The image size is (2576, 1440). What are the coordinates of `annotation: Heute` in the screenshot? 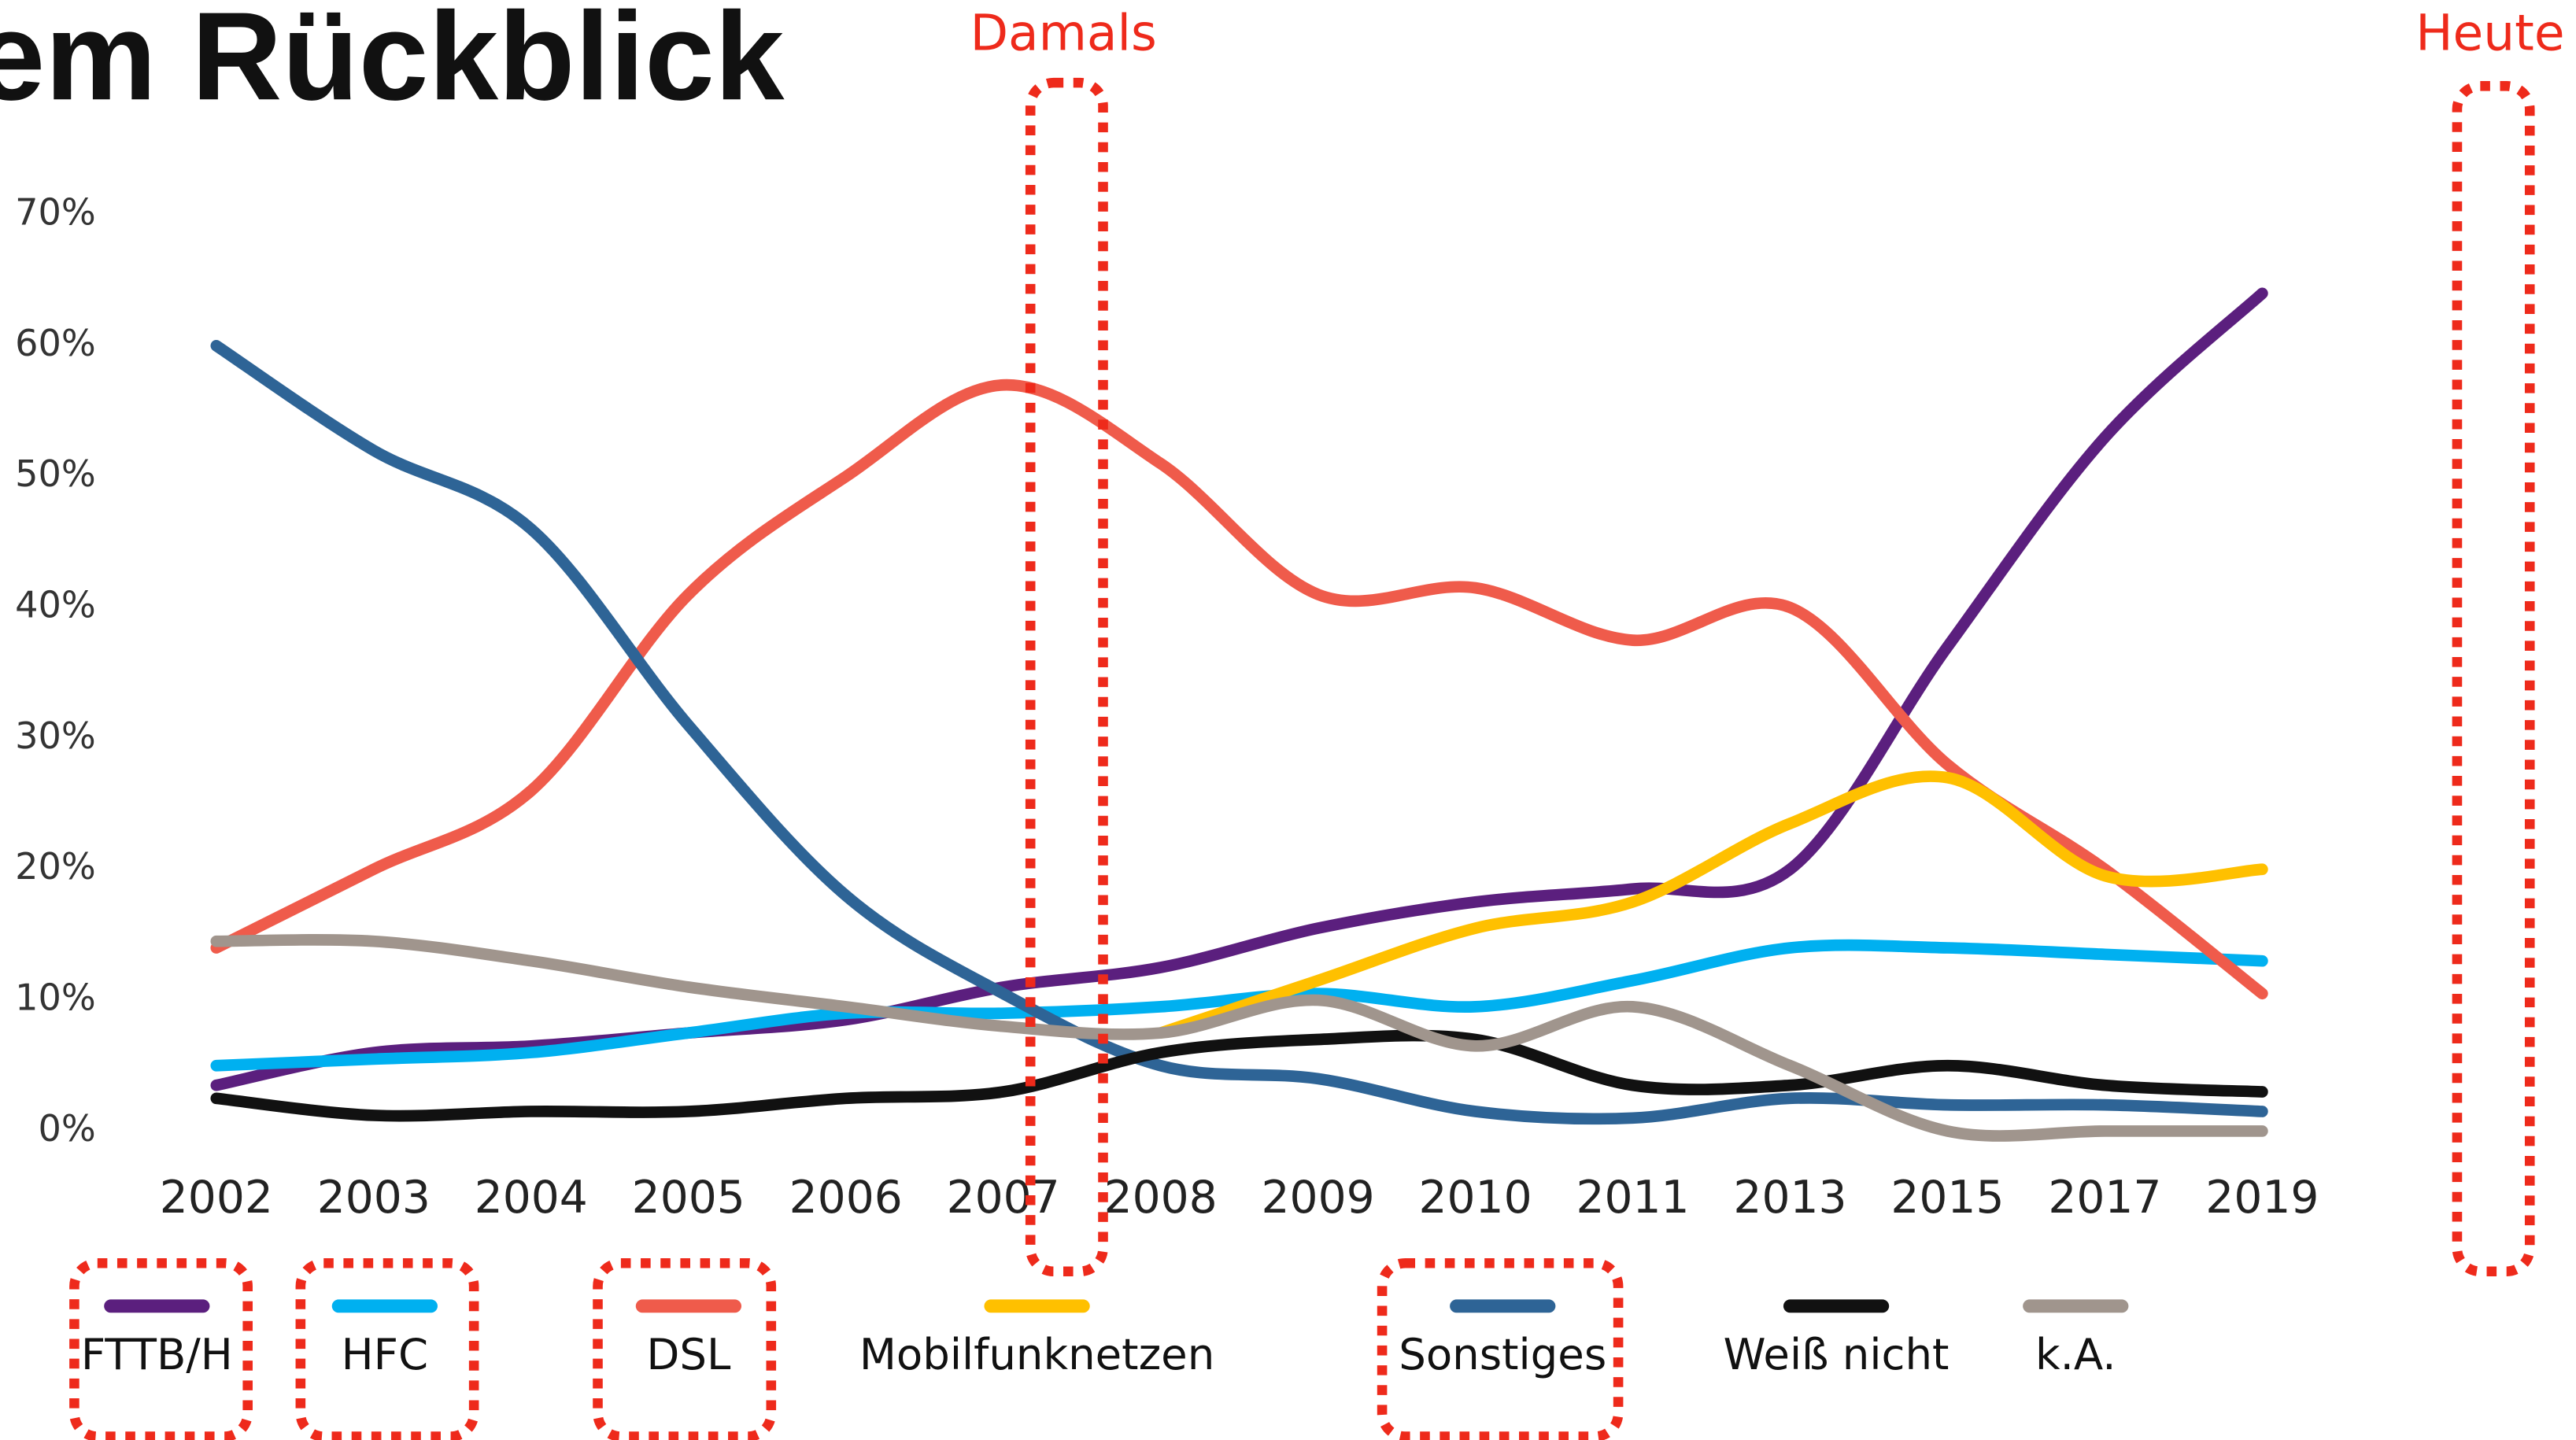 It's located at (2489, 32).